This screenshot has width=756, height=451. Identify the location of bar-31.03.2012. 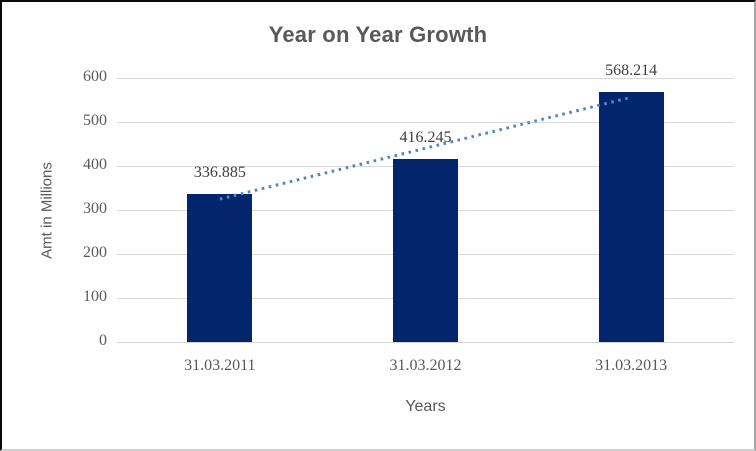
(425, 250).